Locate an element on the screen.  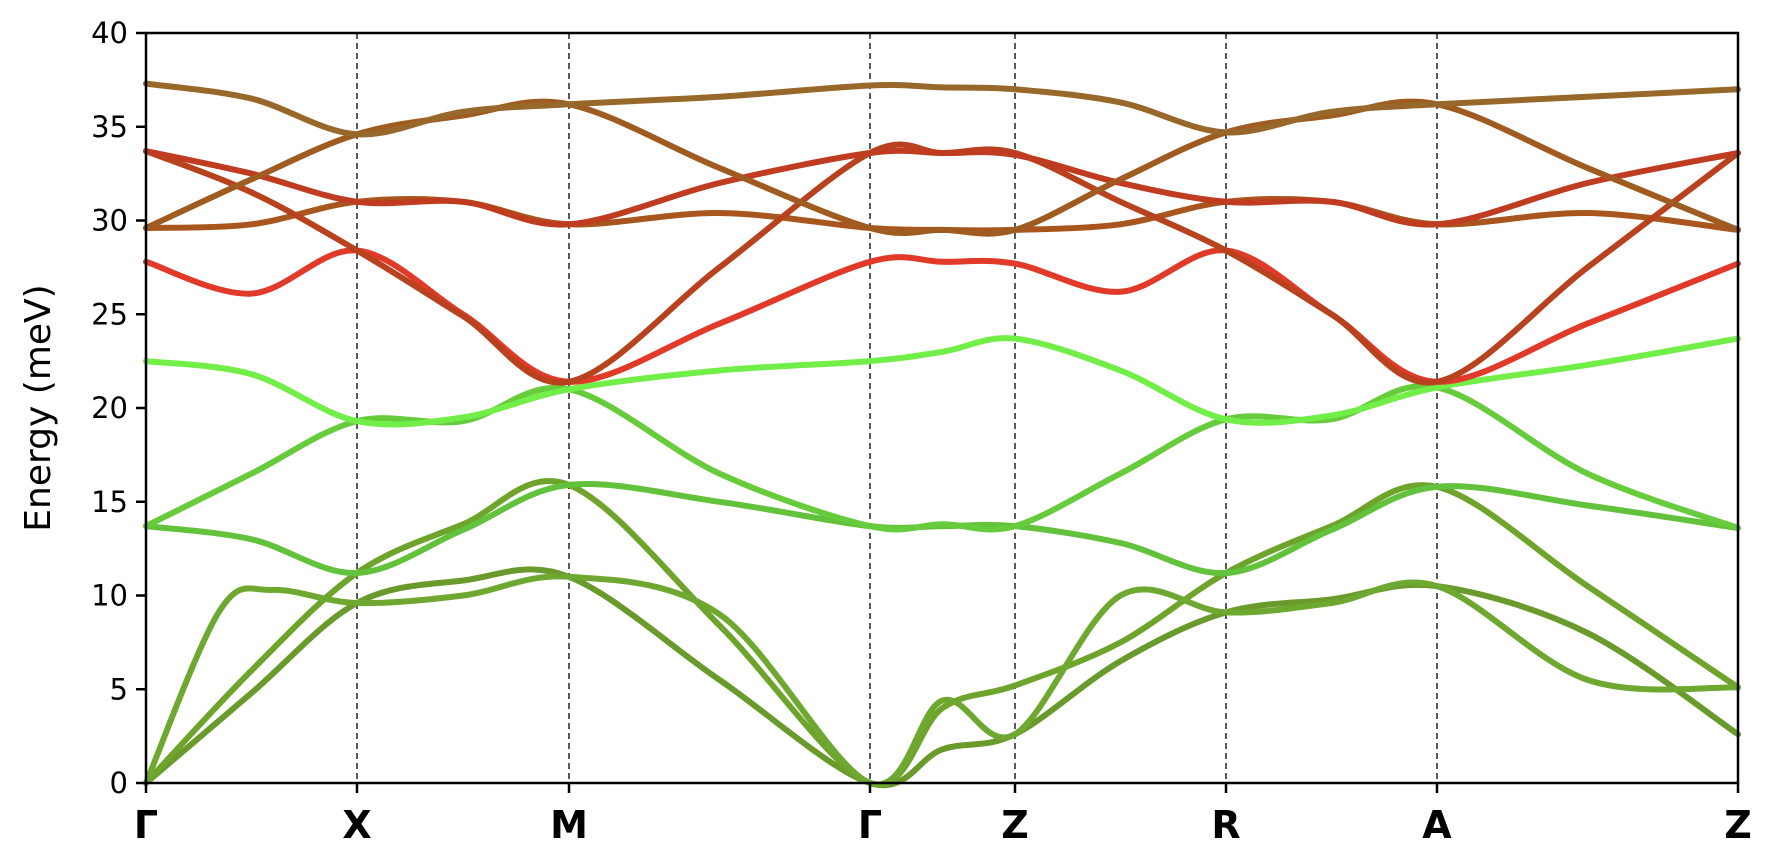
y-tick-label-25: 25 is located at coordinates (109, 314).